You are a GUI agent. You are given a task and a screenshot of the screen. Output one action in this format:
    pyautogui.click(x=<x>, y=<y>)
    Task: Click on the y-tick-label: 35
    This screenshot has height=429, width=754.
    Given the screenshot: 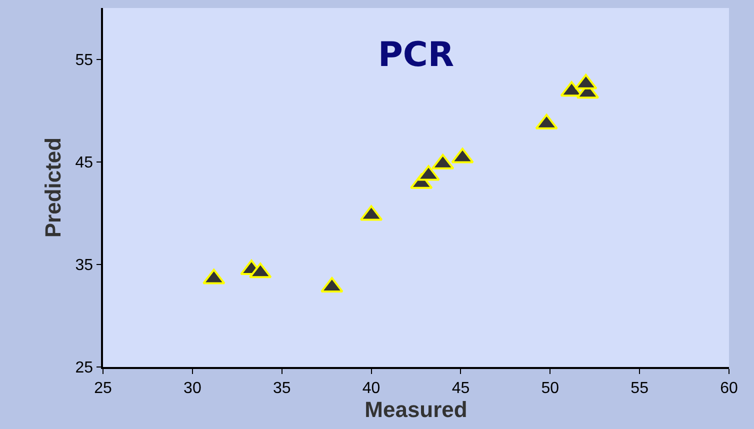 What is the action you would take?
    pyautogui.click(x=84, y=265)
    